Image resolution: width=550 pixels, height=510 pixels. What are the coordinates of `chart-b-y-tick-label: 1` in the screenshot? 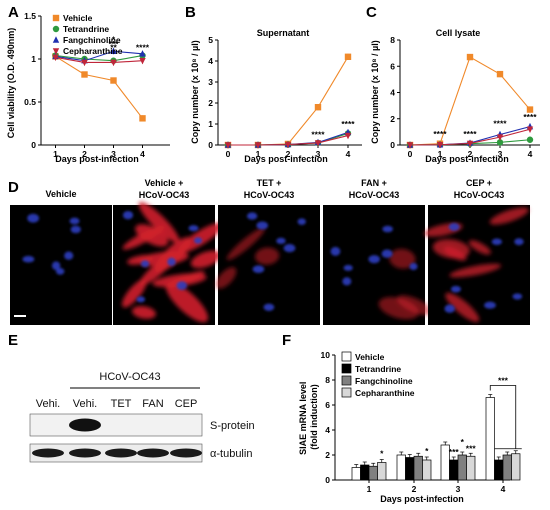 It's located at (210, 124).